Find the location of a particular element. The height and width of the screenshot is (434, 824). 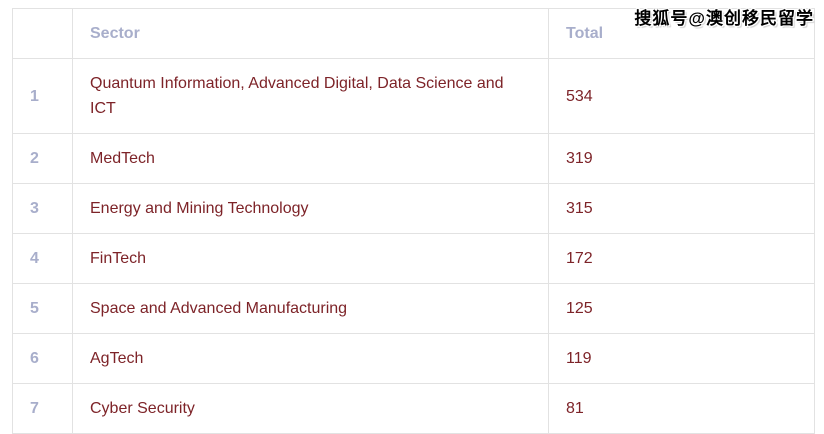

table-row: 2 MedTech 319 is located at coordinates (413, 158).